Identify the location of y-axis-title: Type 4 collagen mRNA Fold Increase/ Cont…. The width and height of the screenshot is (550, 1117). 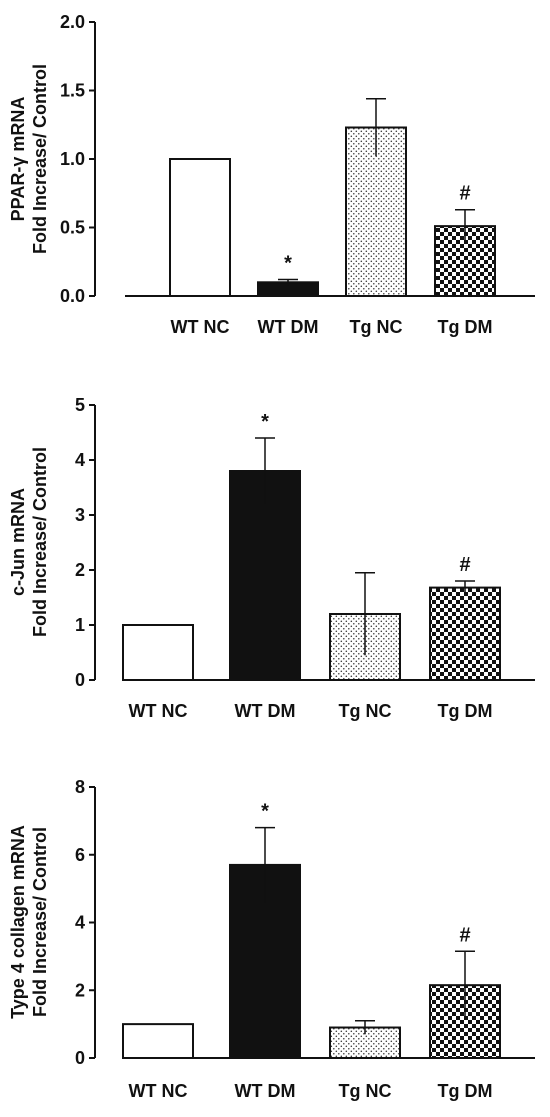
(29, 922).